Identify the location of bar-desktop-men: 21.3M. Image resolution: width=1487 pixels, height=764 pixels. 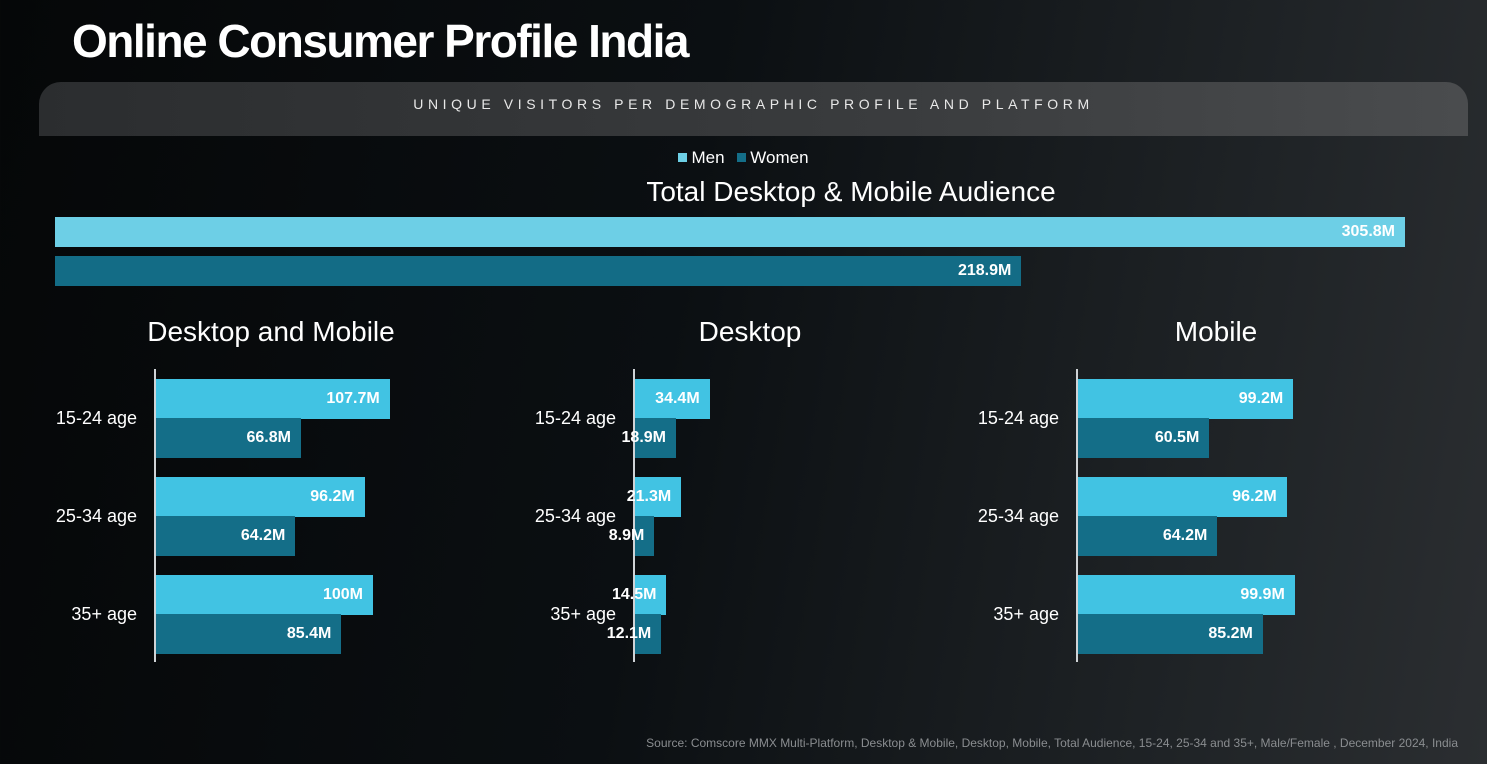
(654, 497).